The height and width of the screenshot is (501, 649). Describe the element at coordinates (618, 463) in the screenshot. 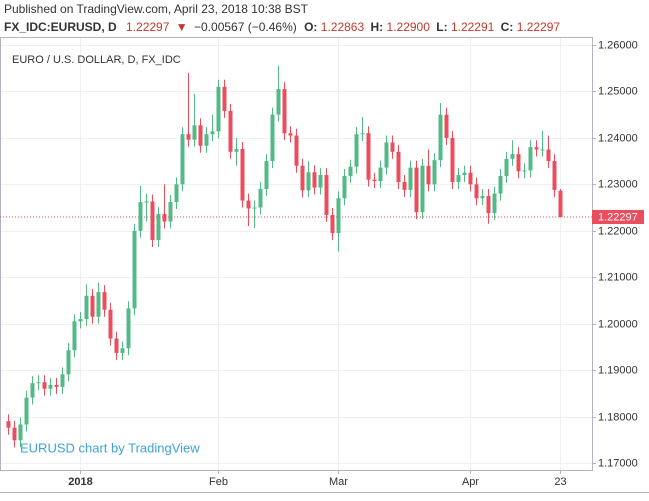

I see `y-tick-label: 1.17000` at that location.